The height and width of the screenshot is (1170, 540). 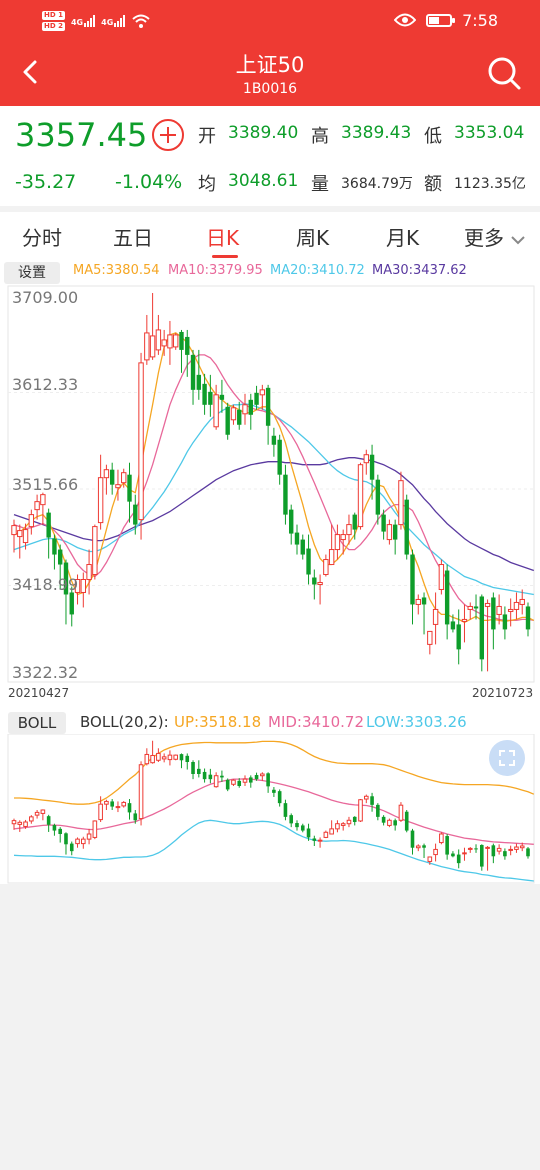 What do you see at coordinates (168, 135) in the screenshot?
I see `add-watchlist-icon` at bounding box center [168, 135].